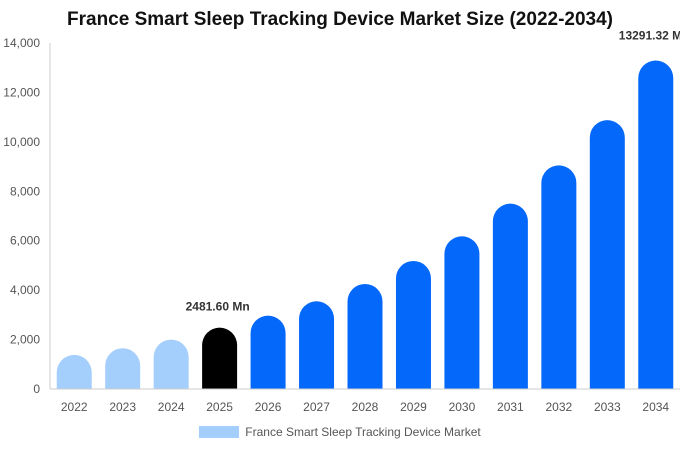 The width and height of the screenshot is (680, 450). Describe the element at coordinates (21, 92) in the screenshot. I see `y-tick-label: 12,000` at that location.